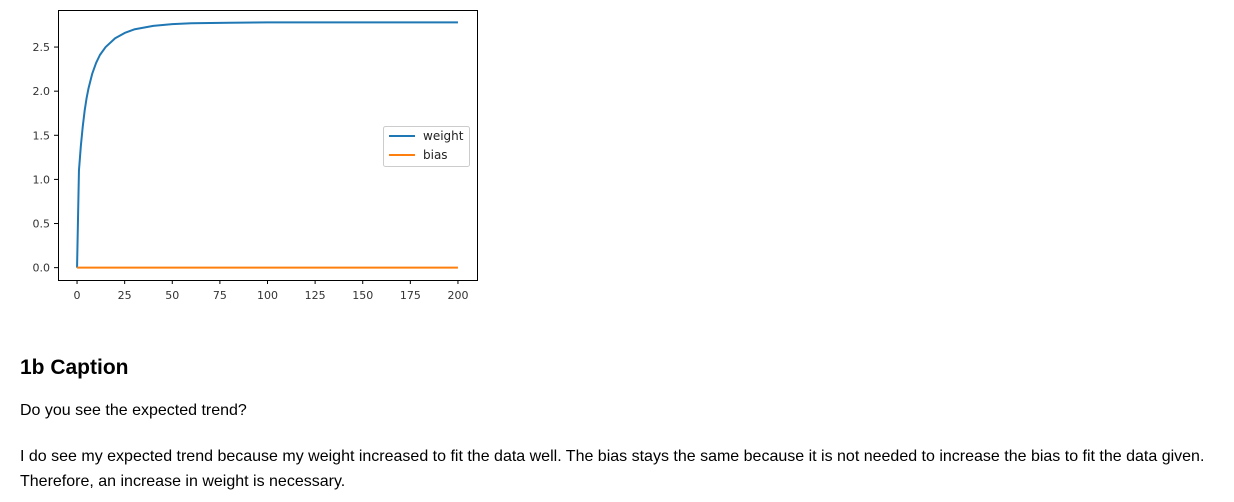  I want to click on legend: weight bias, so click(426, 146).